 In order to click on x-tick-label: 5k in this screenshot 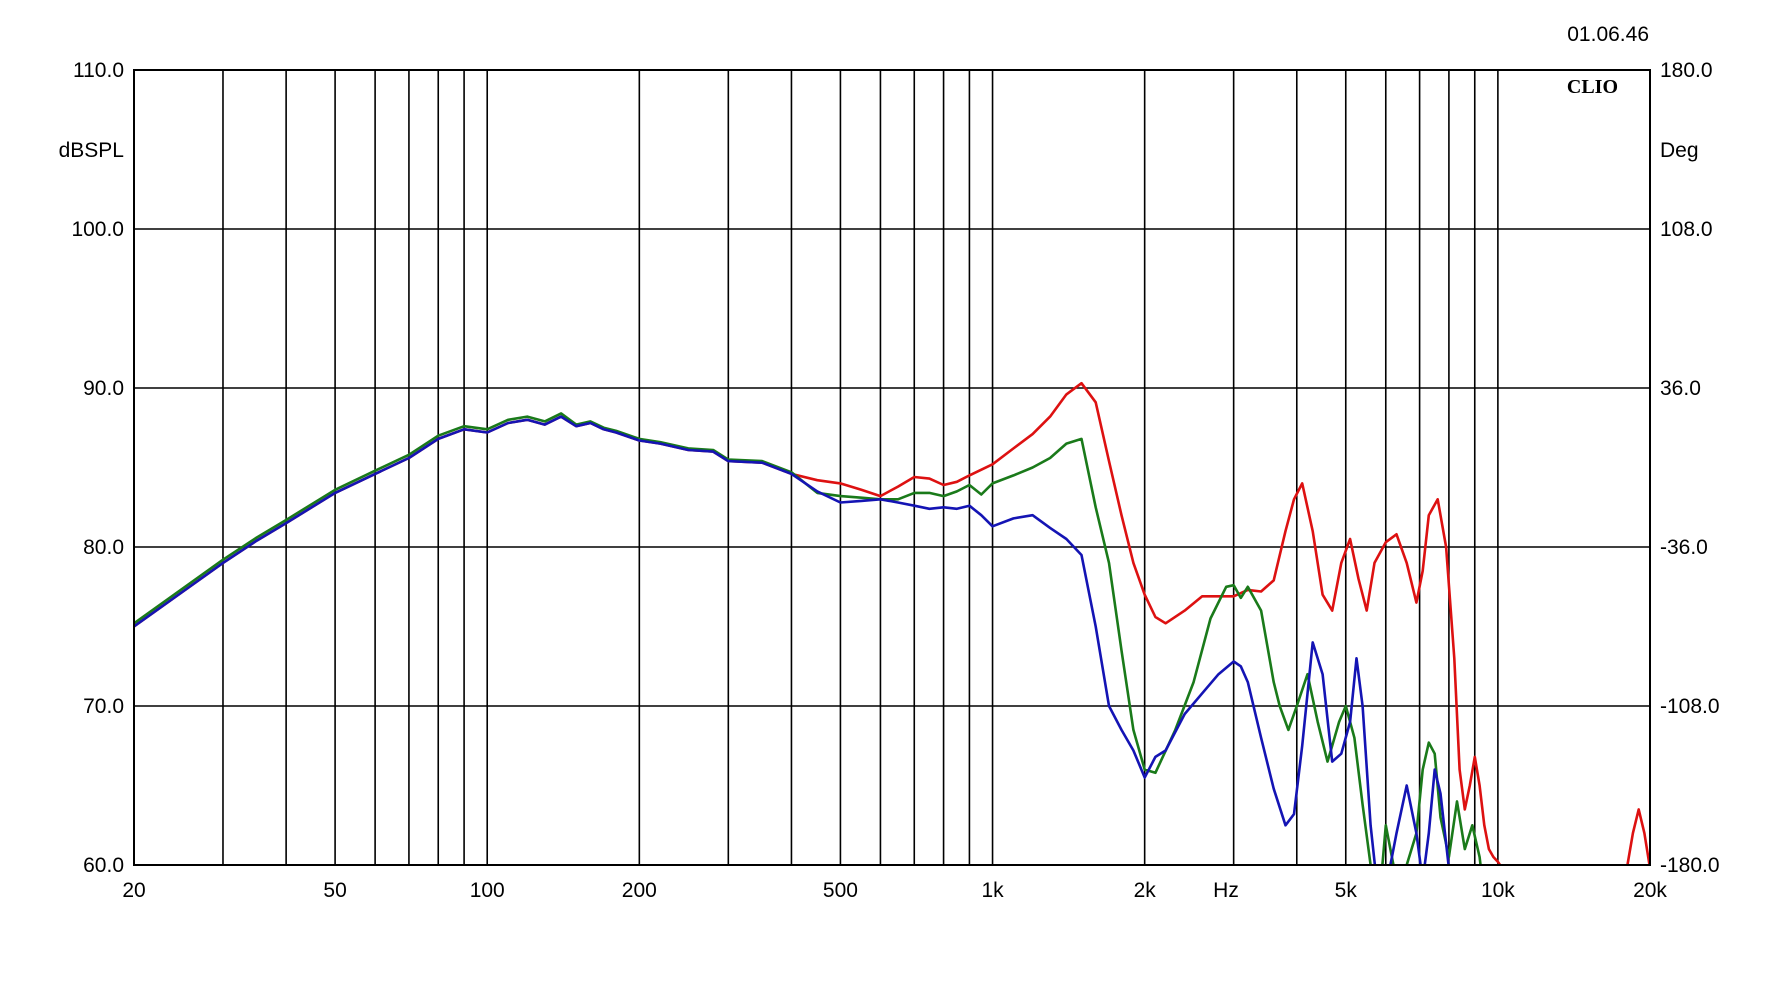, I will do `click(1346, 890)`.